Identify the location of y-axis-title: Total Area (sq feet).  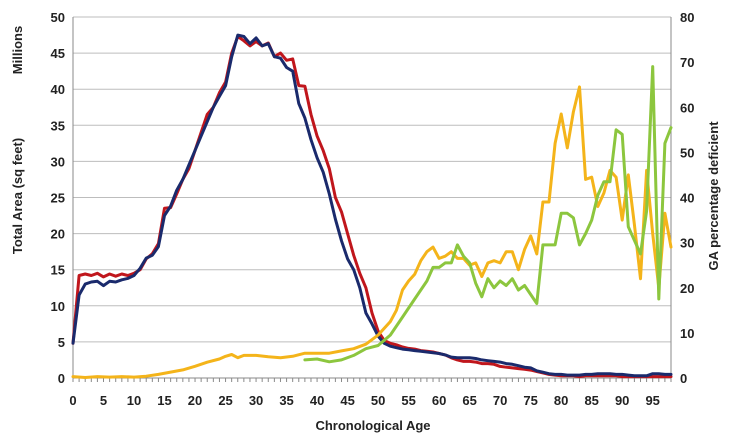
(17, 196).